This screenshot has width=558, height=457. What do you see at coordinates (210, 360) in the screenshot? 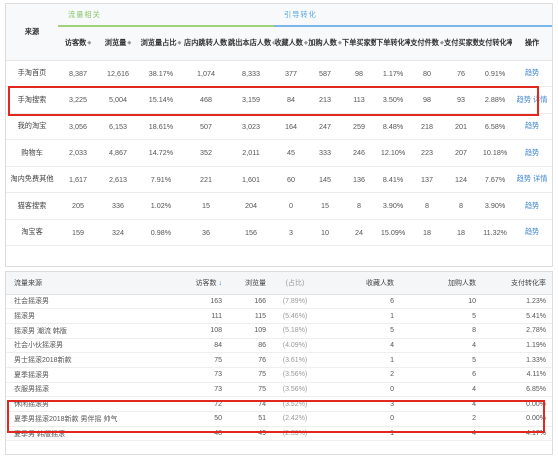
I see `visitors-cell: 75` at bounding box center [210, 360].